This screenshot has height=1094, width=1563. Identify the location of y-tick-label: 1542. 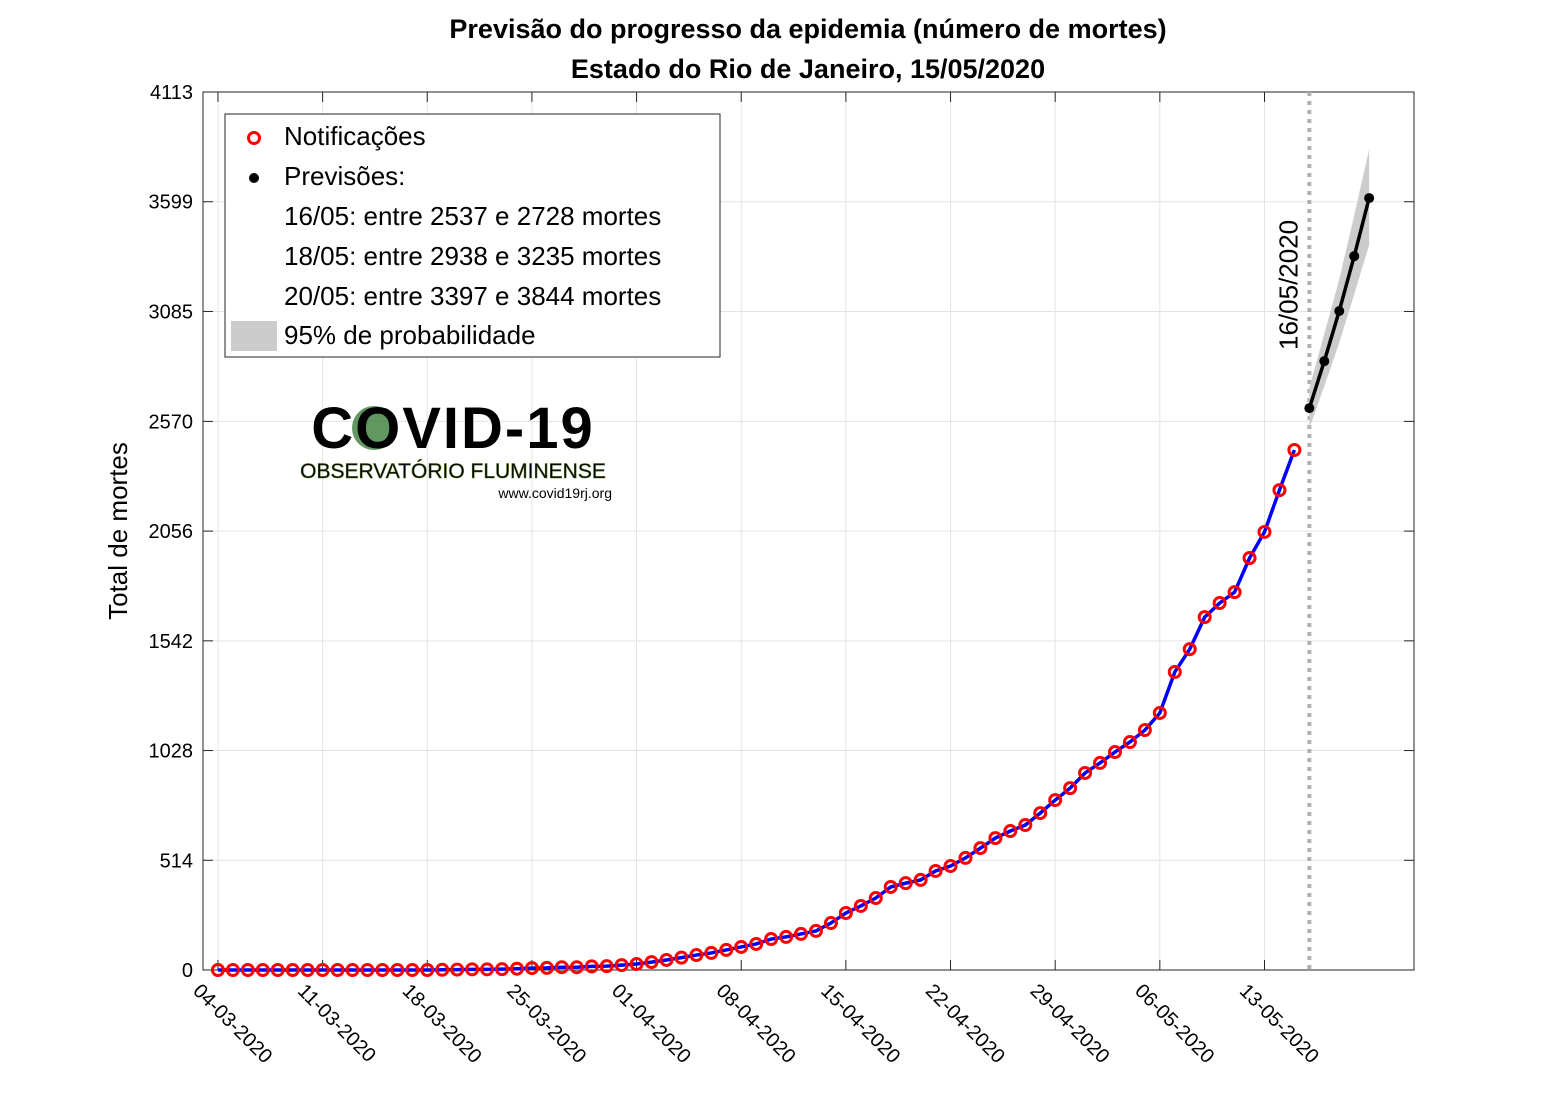
(171, 642).